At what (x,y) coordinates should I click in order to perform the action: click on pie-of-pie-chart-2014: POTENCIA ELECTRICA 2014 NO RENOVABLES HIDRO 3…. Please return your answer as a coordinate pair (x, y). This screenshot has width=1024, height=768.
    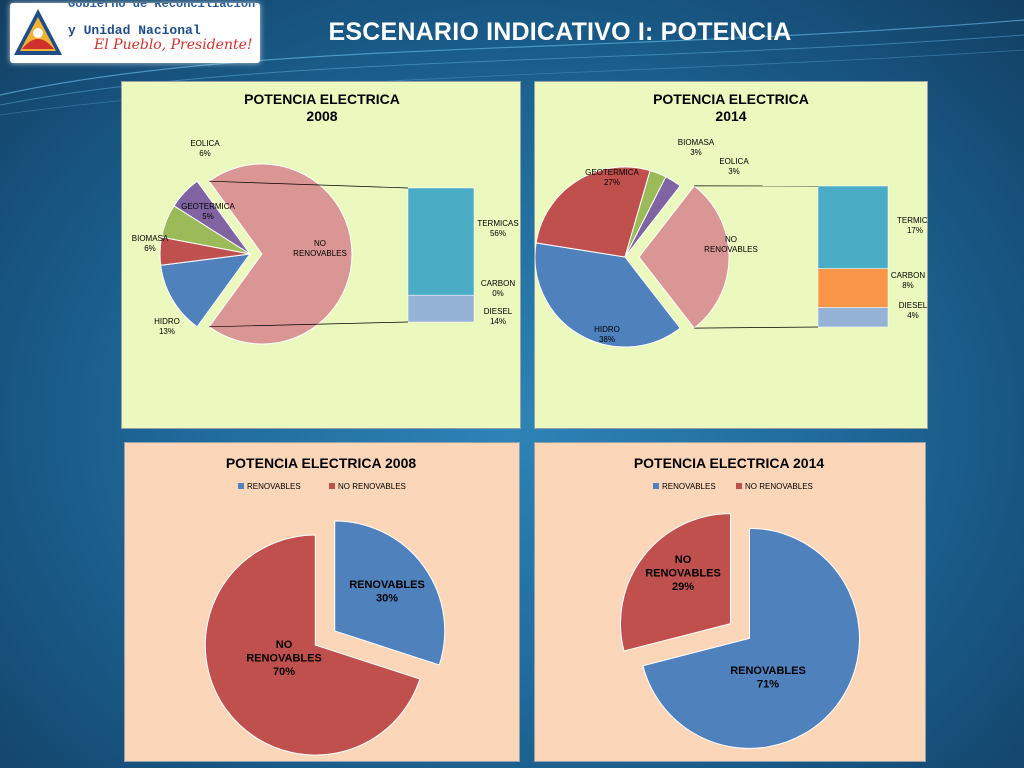
    Looking at the image, I should click on (734, 219).